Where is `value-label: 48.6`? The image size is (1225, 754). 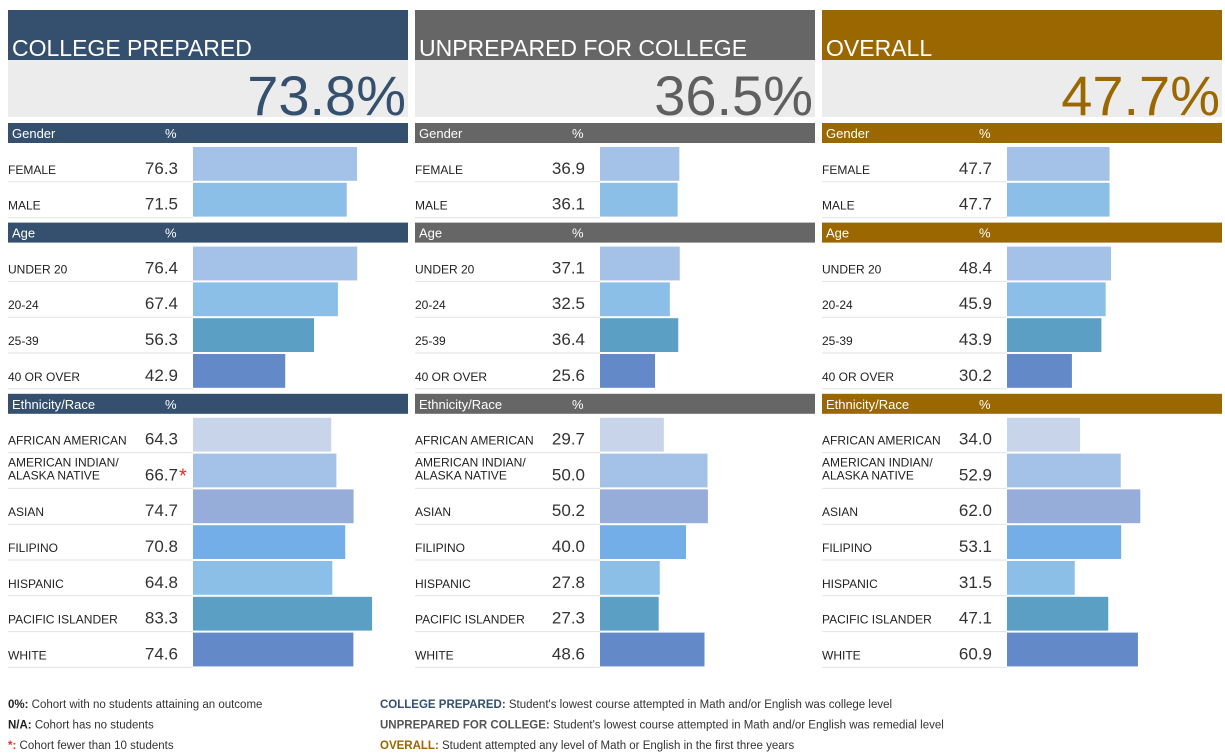
value-label: 48.6 is located at coordinates (568, 653).